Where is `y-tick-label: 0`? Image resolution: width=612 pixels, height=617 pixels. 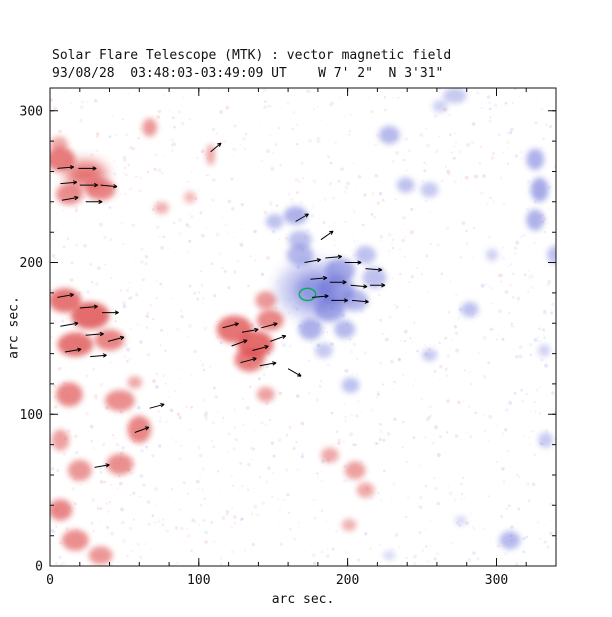 y-tick-label: 0 is located at coordinates (39, 567).